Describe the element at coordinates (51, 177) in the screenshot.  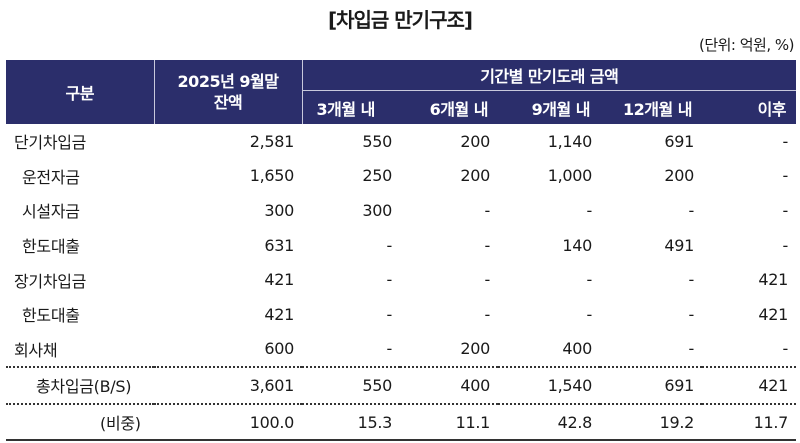
I see `row-label: 운전자금` at that location.